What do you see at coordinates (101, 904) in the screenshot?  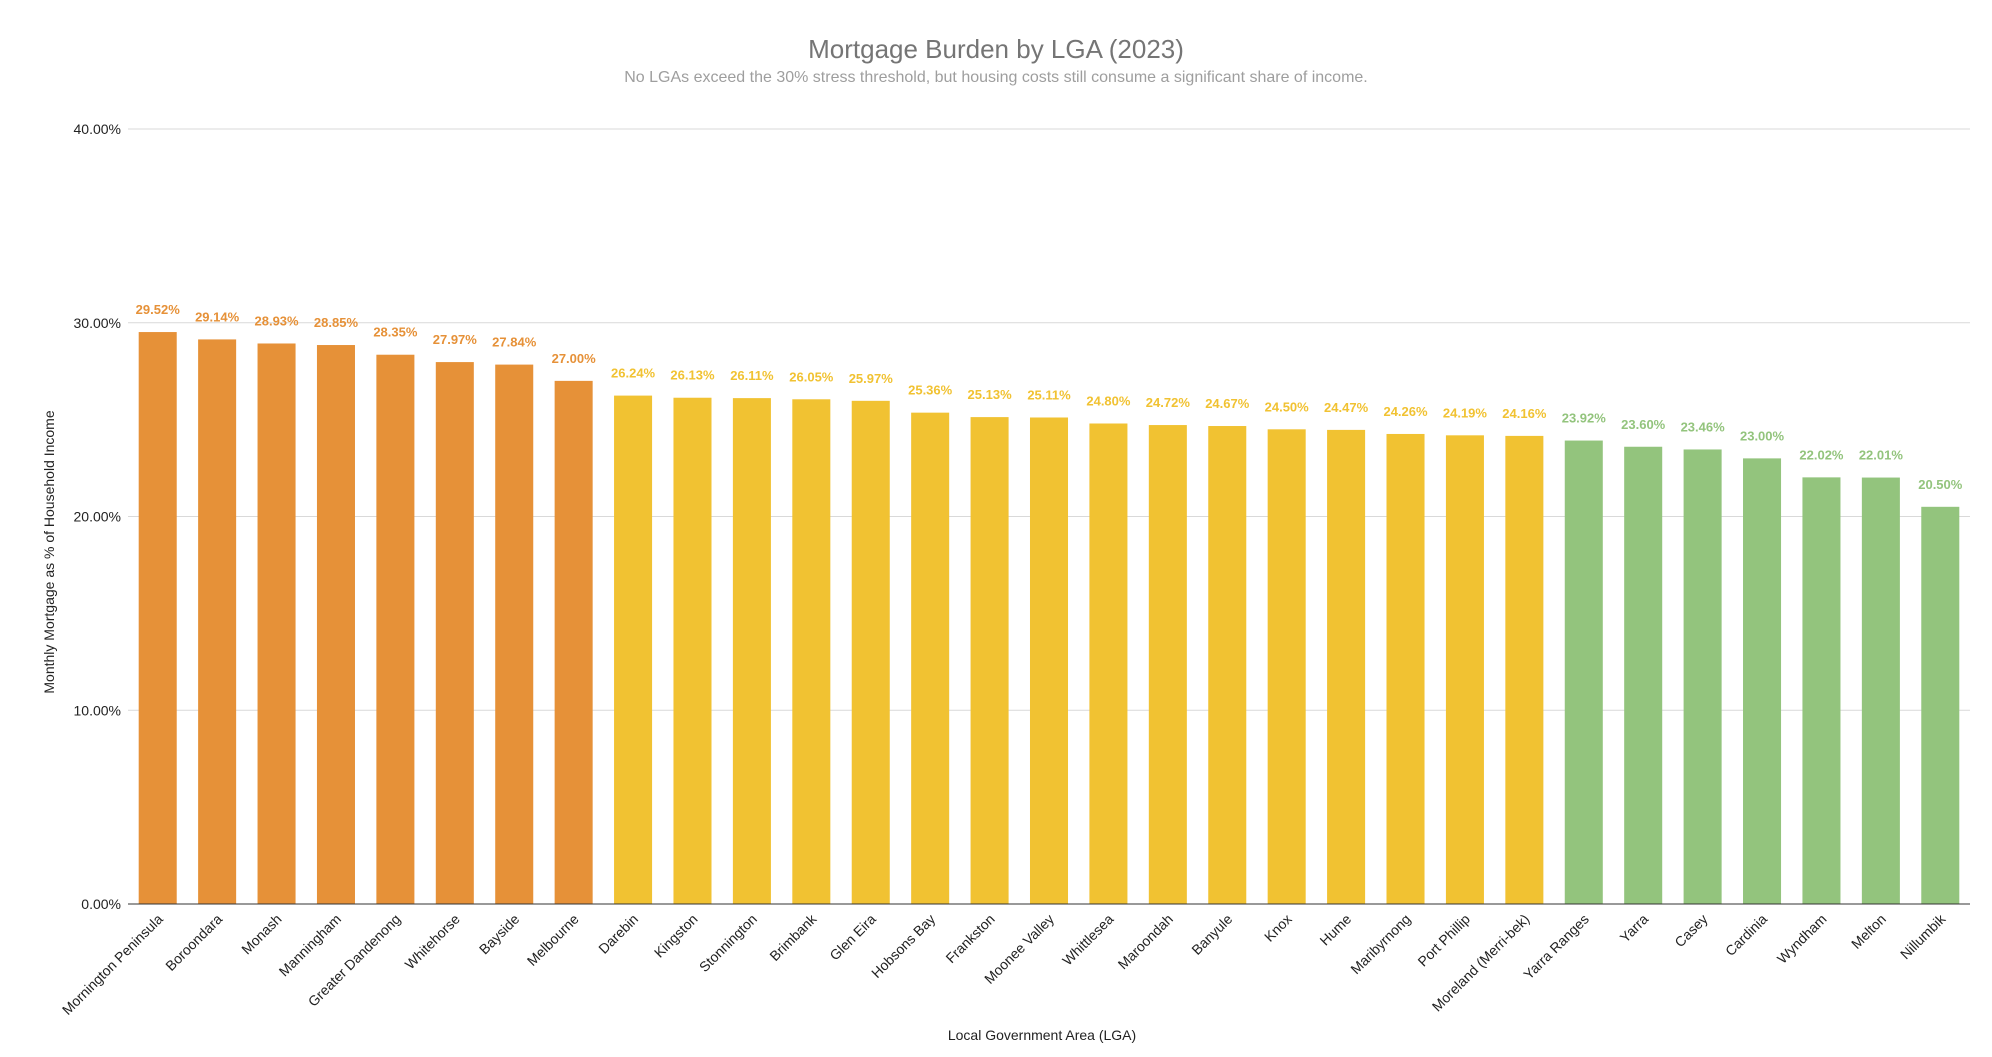 I see `y-tick-label: 0.00%` at bounding box center [101, 904].